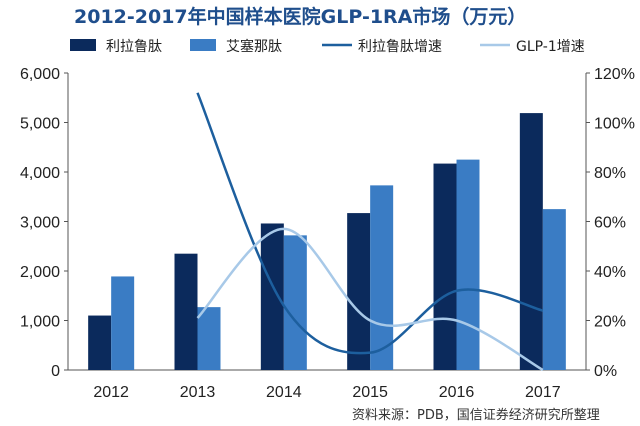  Describe the element at coordinates (610, 173) in the screenshot. I see `y-right-tick-label: 80%` at that location.